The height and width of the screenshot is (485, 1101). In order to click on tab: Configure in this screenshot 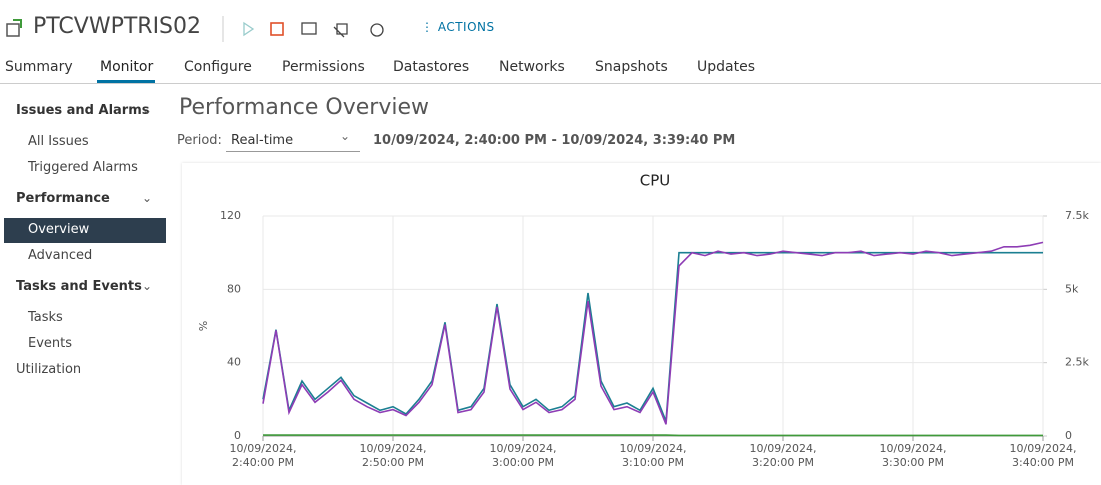, I will do `click(218, 67)`.